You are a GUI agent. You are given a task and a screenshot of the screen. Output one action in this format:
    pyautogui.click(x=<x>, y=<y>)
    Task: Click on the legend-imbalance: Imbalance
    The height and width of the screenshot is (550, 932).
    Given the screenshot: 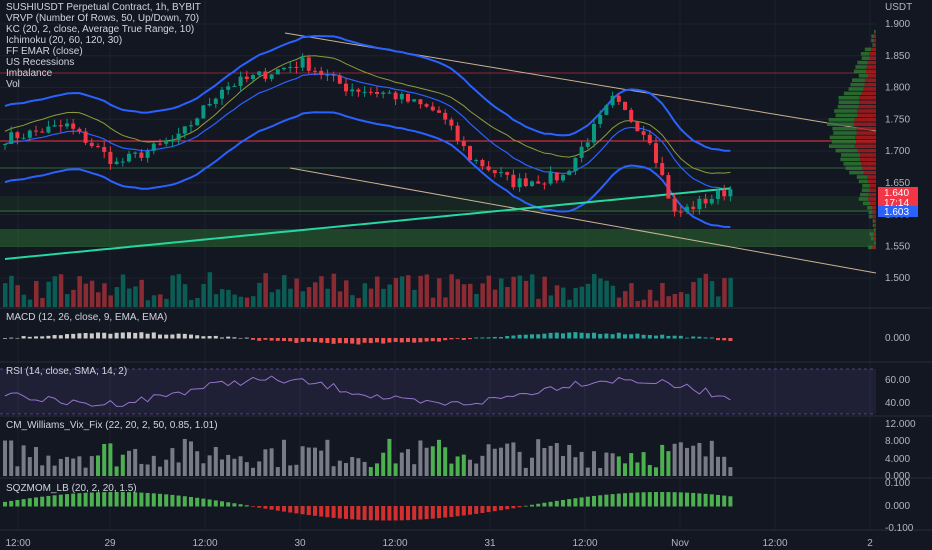 What is the action you would take?
    pyautogui.click(x=29, y=73)
    